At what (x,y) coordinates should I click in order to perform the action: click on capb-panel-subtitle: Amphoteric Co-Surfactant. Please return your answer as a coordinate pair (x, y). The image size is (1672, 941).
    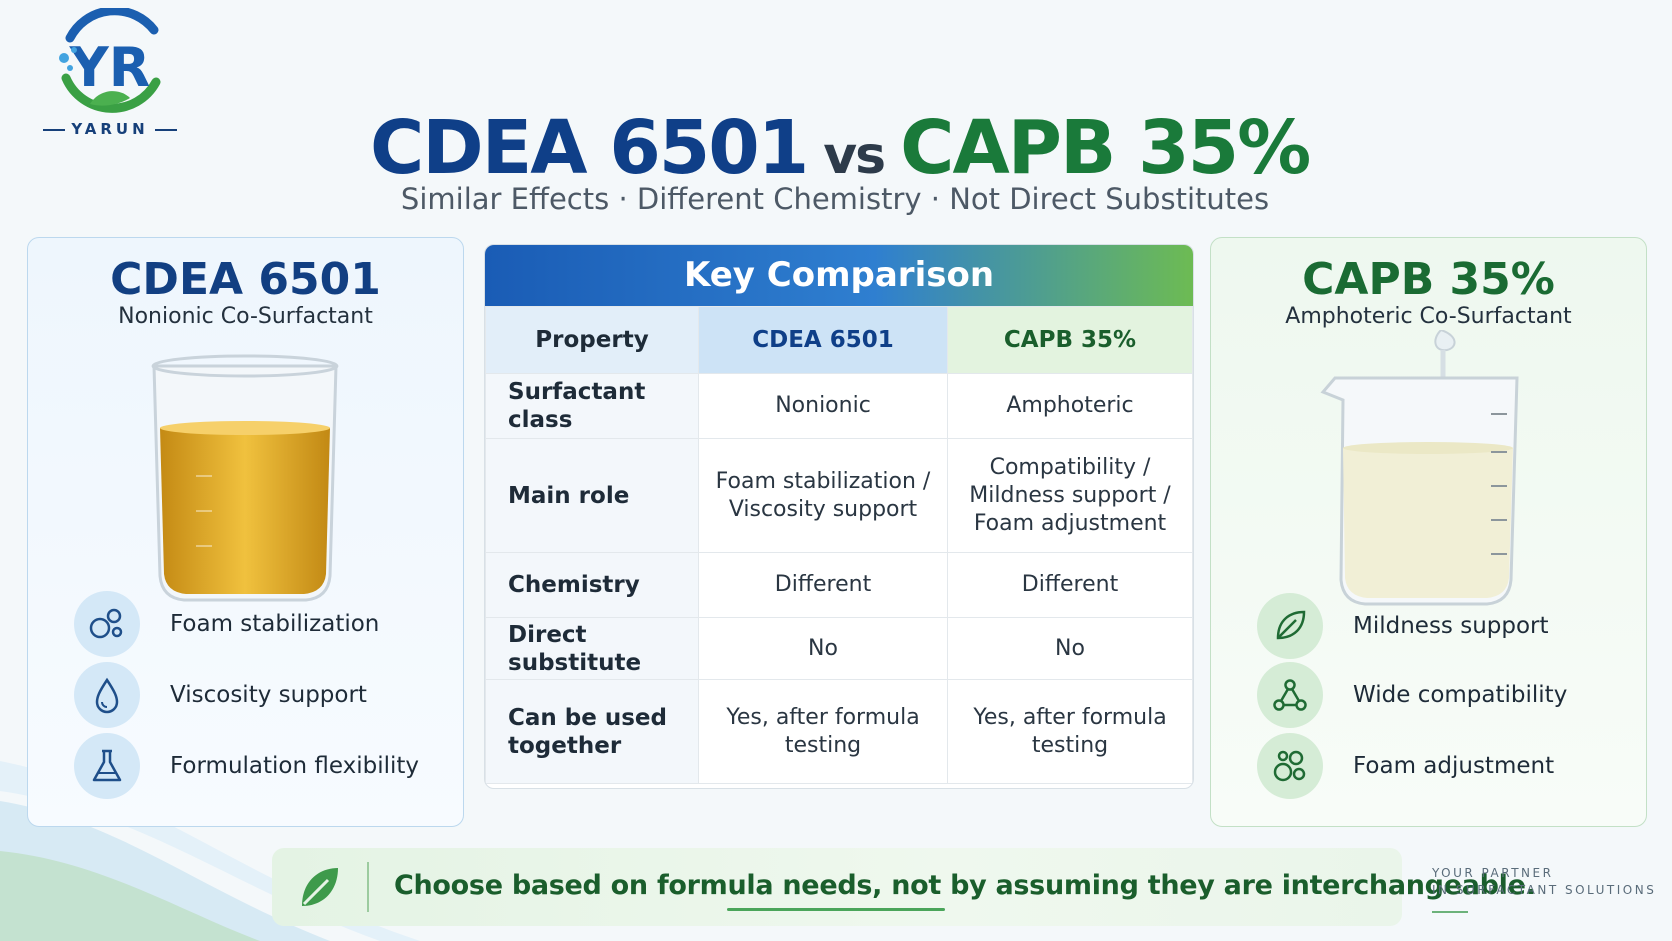
    Looking at the image, I should click on (1428, 316).